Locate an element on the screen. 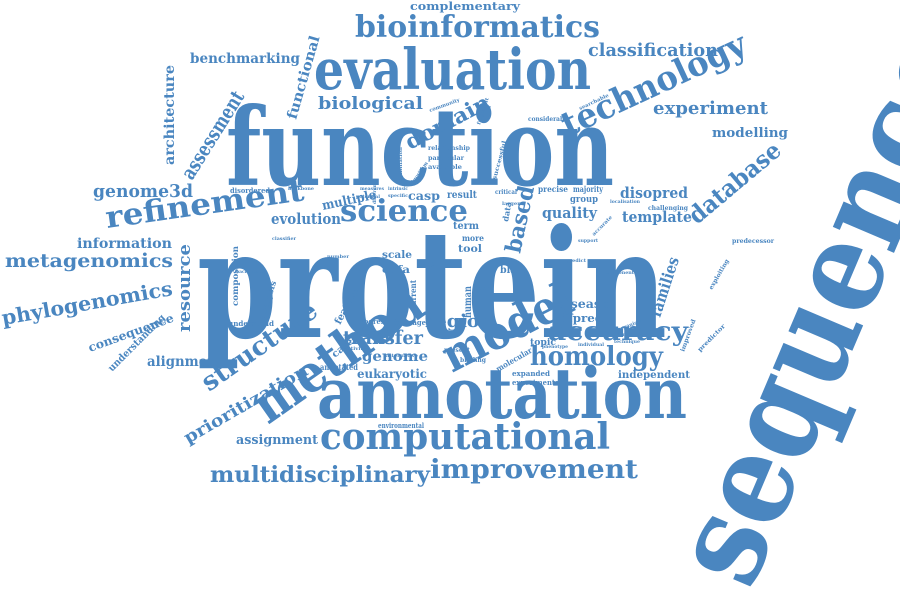  word-complementary: complementary is located at coordinates (465, 6).